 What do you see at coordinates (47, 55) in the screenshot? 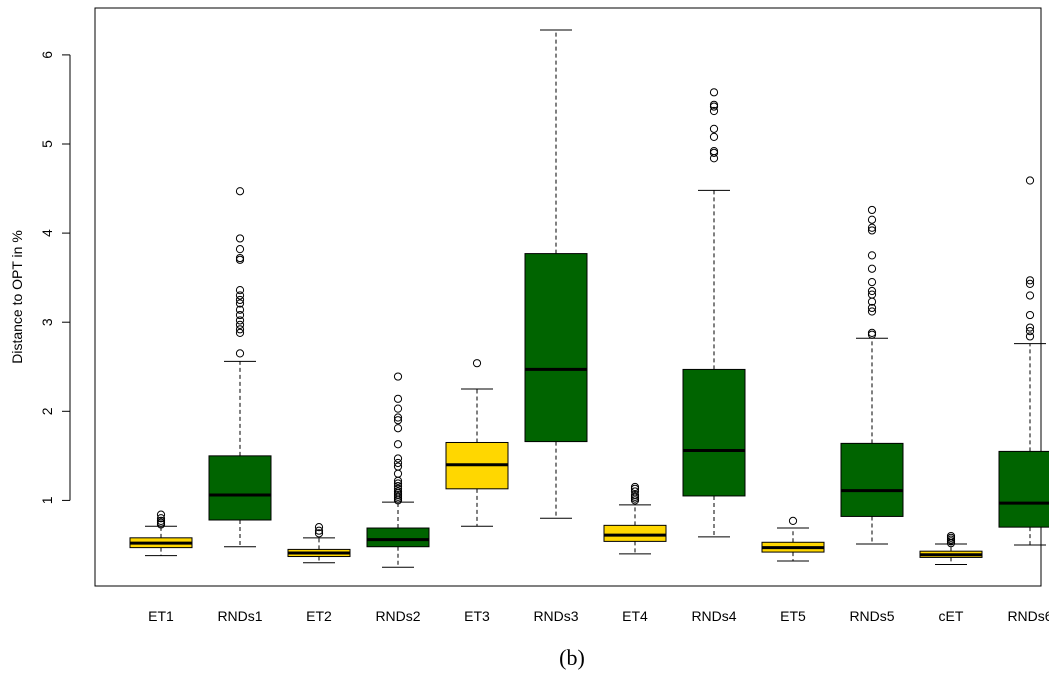
I see `y-tick-label: 6` at bounding box center [47, 55].